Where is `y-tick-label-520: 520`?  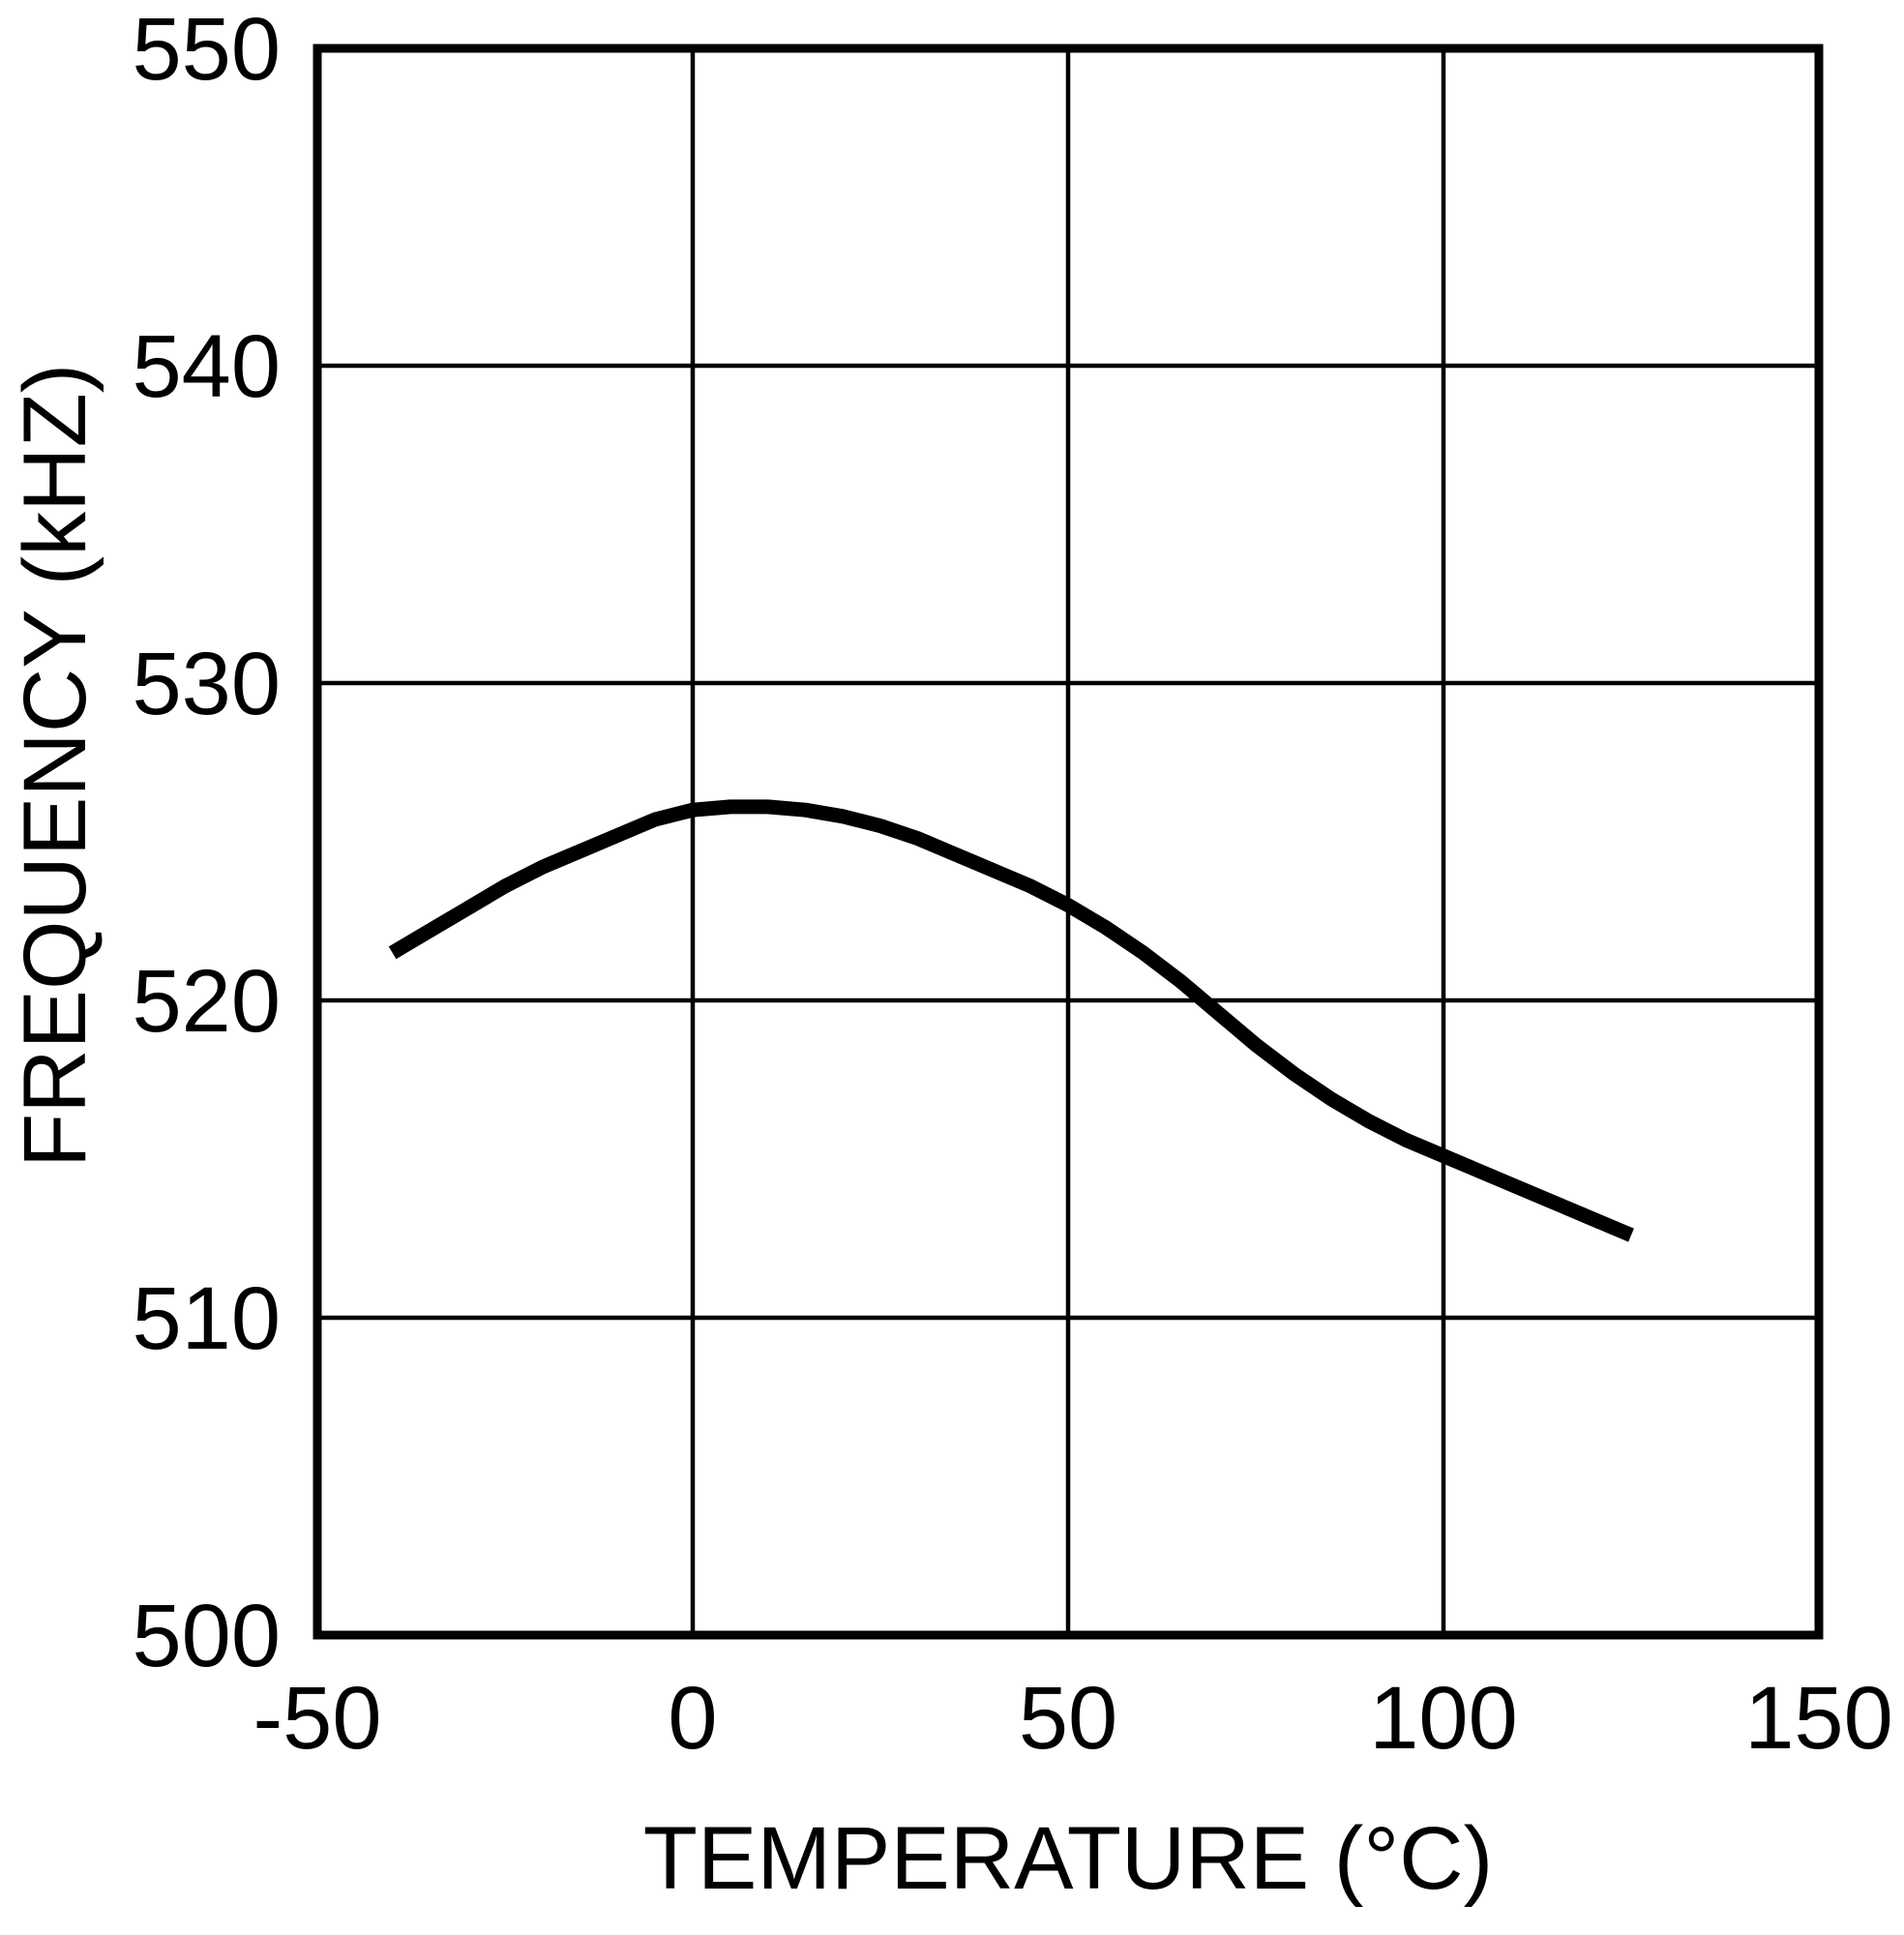
y-tick-label-520: 520 is located at coordinates (207, 1001).